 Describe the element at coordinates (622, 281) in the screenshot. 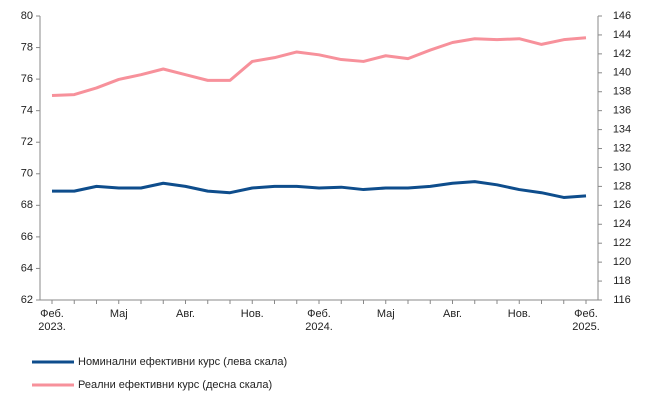

I see `y2-tick-label: 118` at that location.